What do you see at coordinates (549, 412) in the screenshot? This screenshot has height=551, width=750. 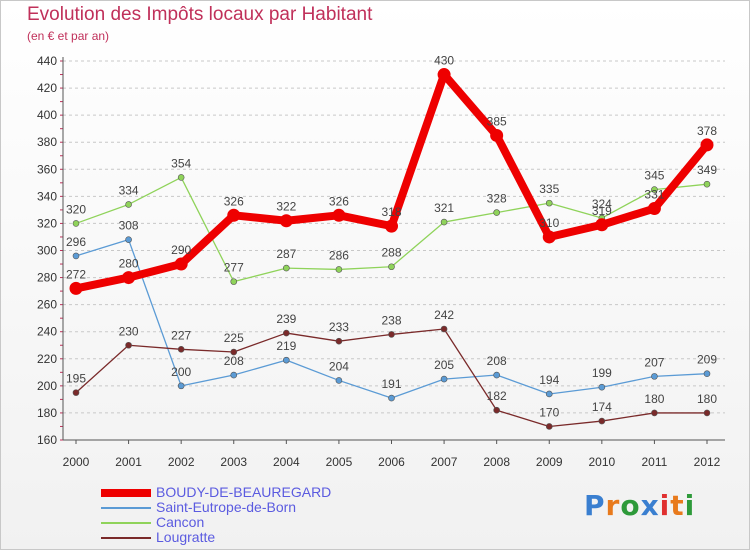 I see `data-label: 170` at bounding box center [549, 412].